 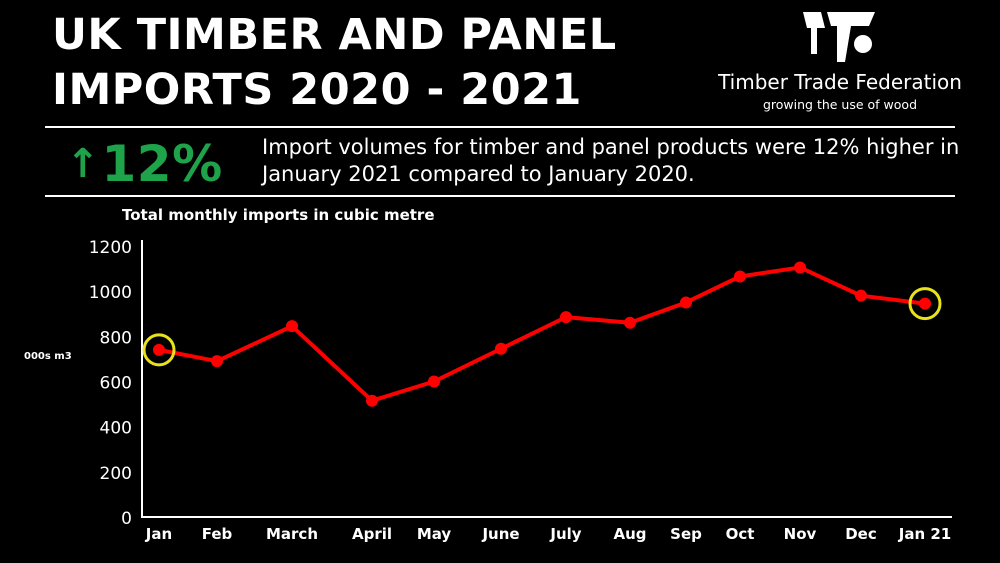 I want to click on x-tick-label: Feb, so click(x=217, y=534).